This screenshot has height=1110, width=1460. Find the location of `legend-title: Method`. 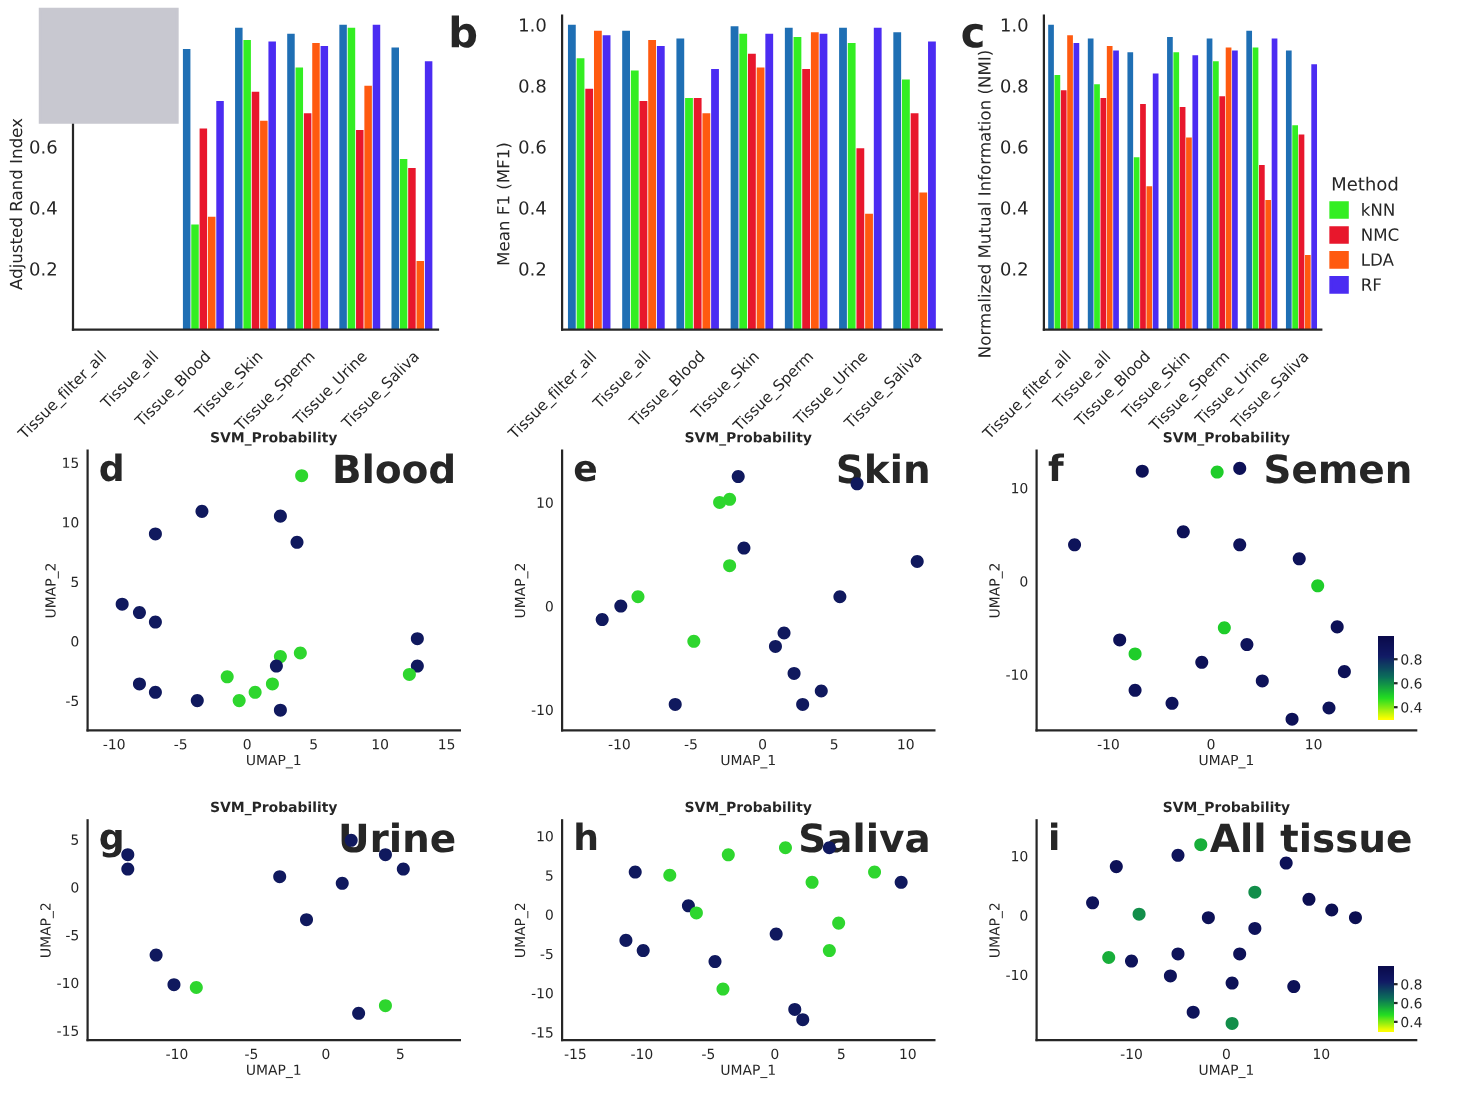

legend-title: Method is located at coordinates (1365, 183).